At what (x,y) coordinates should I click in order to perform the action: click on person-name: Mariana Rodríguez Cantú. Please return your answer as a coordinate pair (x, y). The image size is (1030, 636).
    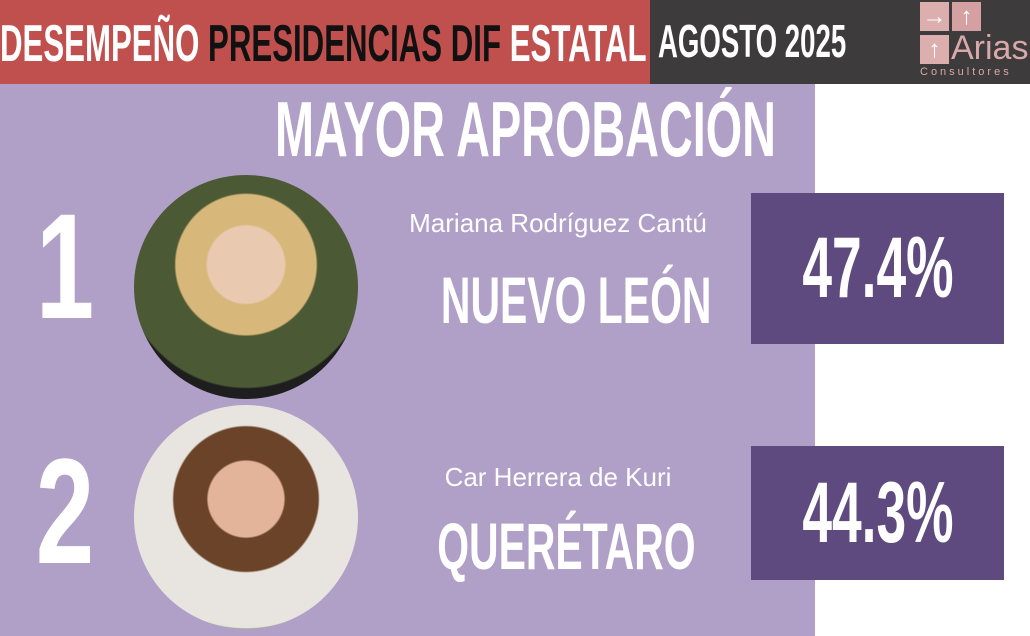
    Looking at the image, I should click on (558, 223).